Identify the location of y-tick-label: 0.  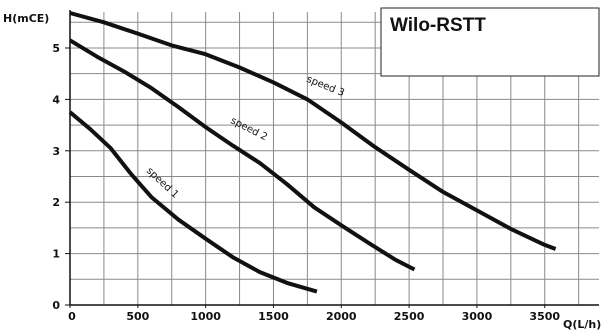
(56, 305).